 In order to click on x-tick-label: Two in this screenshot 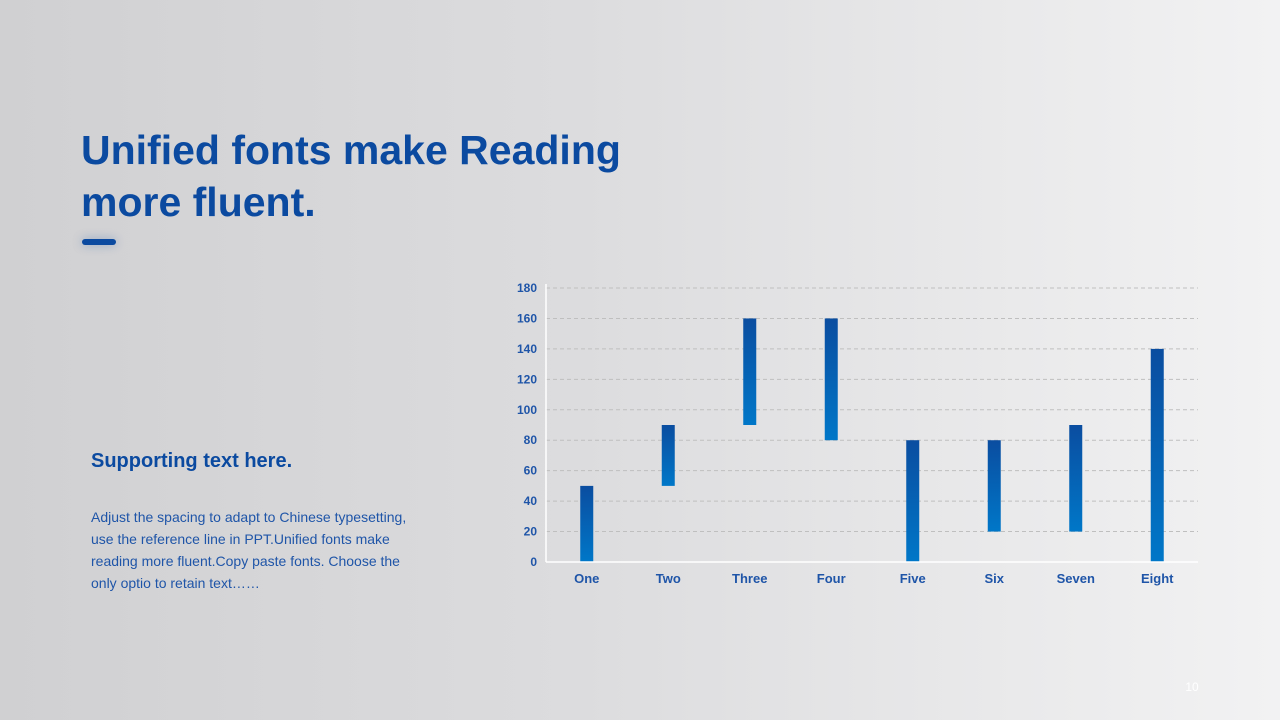, I will do `click(668, 578)`.